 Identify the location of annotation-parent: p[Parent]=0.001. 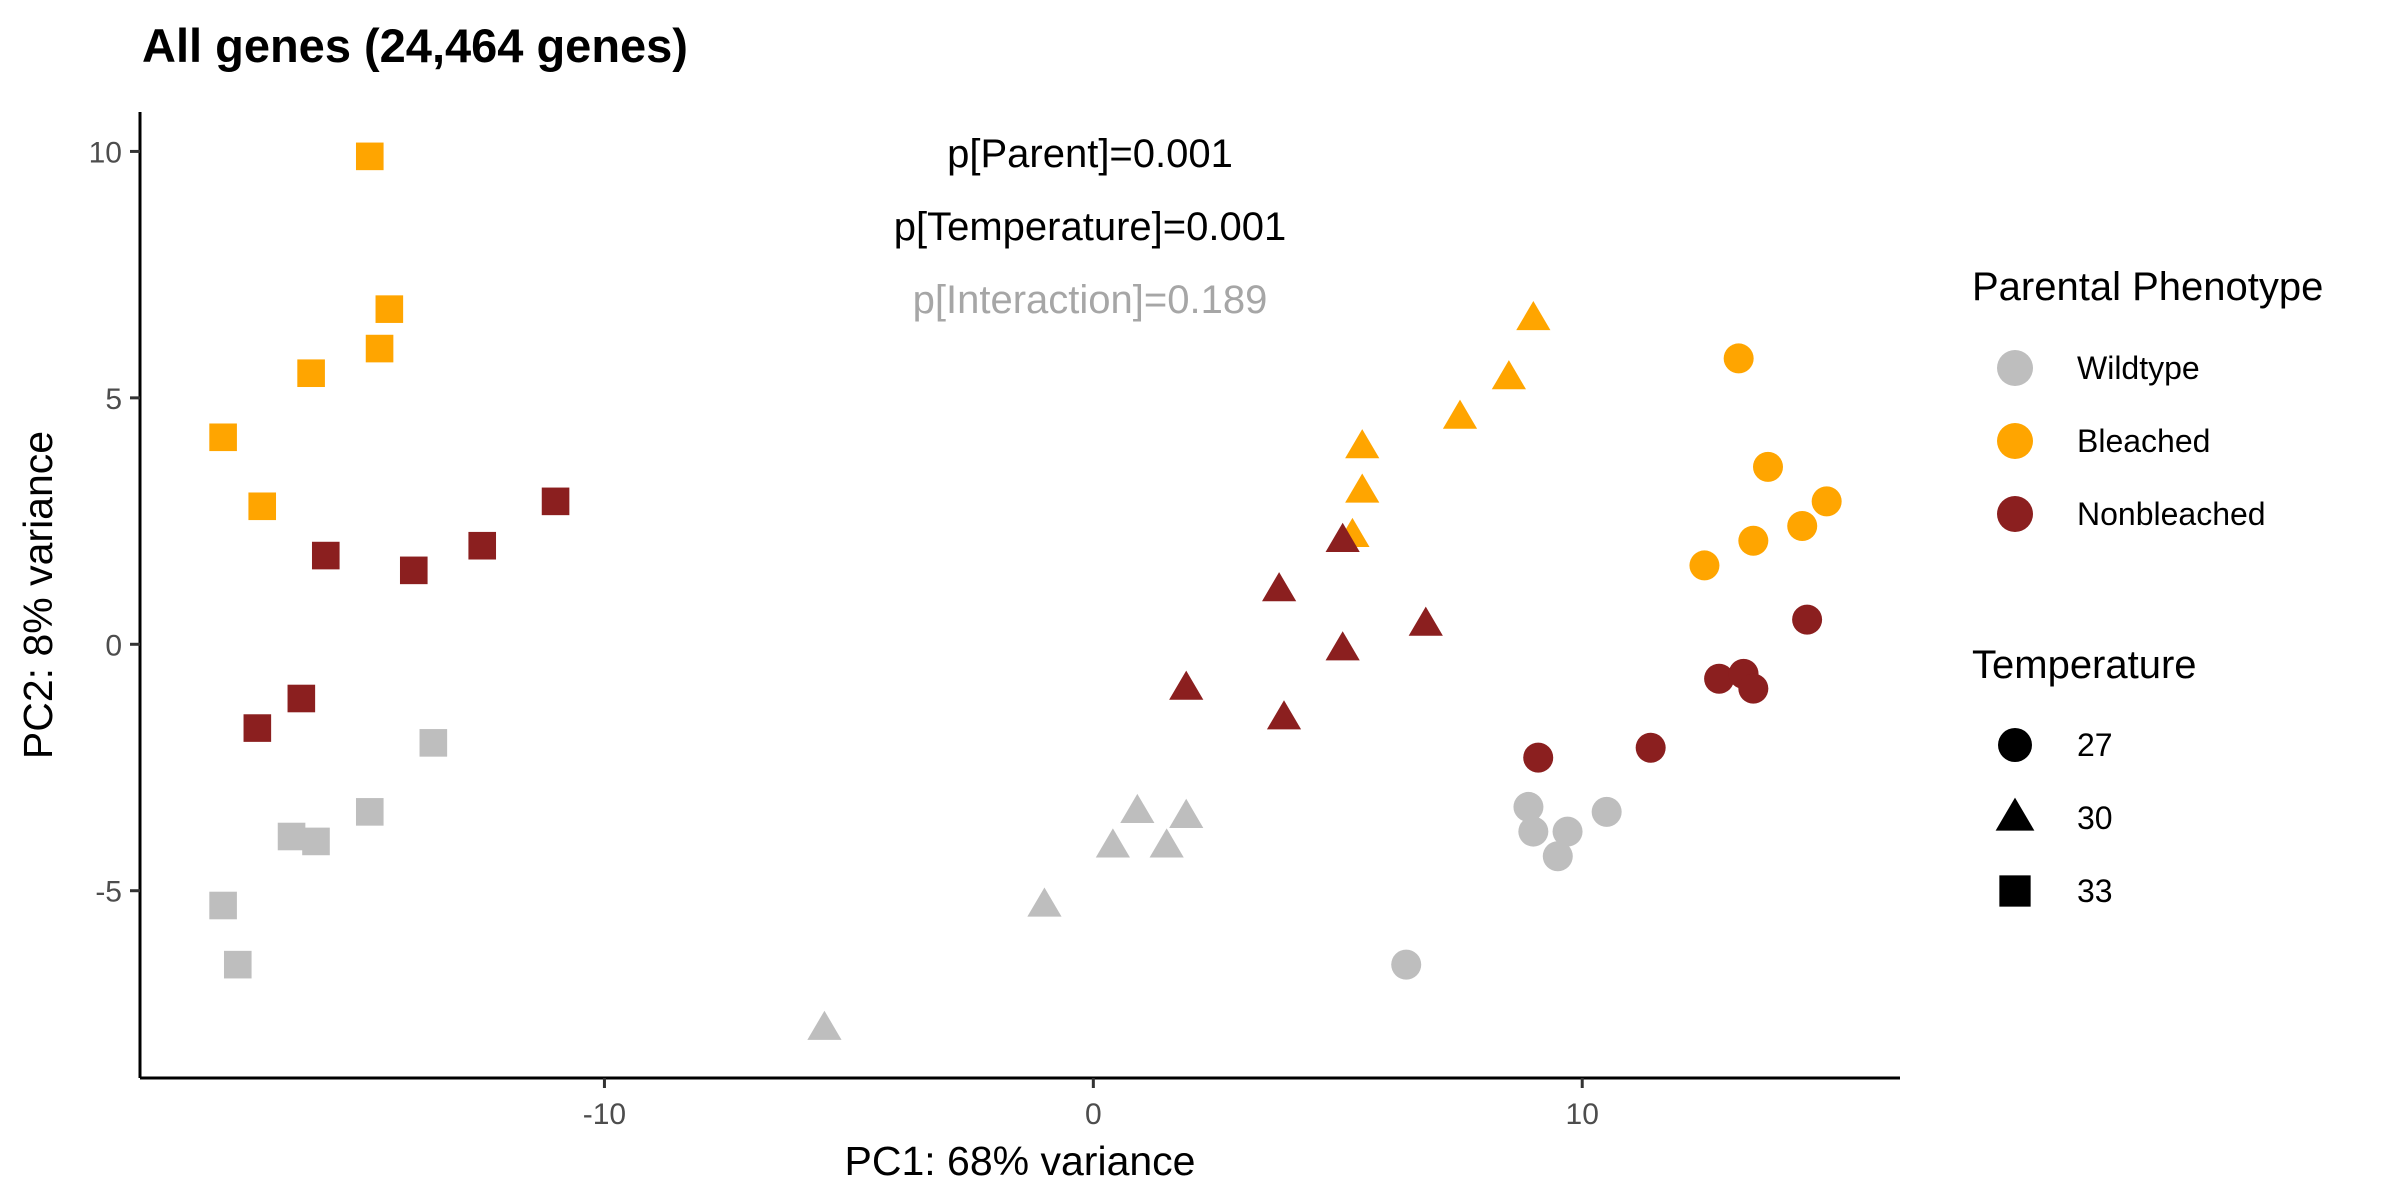
(1090, 154).